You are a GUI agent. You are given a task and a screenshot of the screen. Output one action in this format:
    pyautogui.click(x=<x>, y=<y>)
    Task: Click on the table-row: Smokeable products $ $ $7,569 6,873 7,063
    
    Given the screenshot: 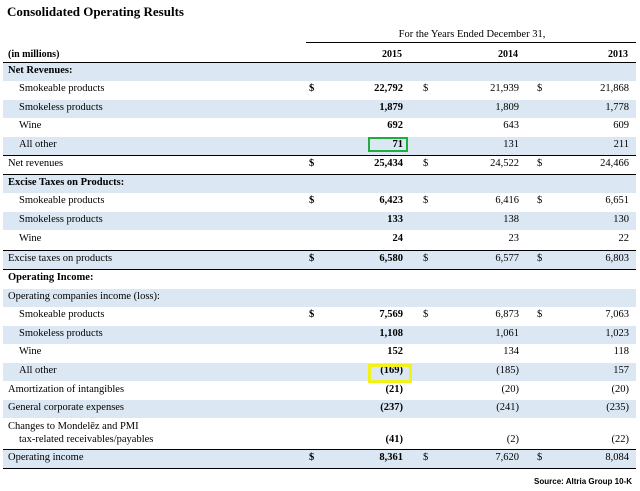 What is the action you would take?
    pyautogui.click(x=319, y=316)
    